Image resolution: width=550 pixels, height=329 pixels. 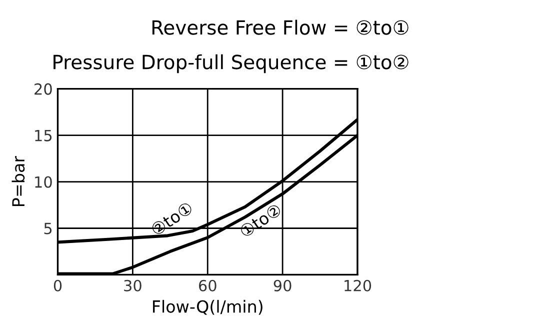 I want to click on y-tick-label: 10, so click(x=43, y=182).